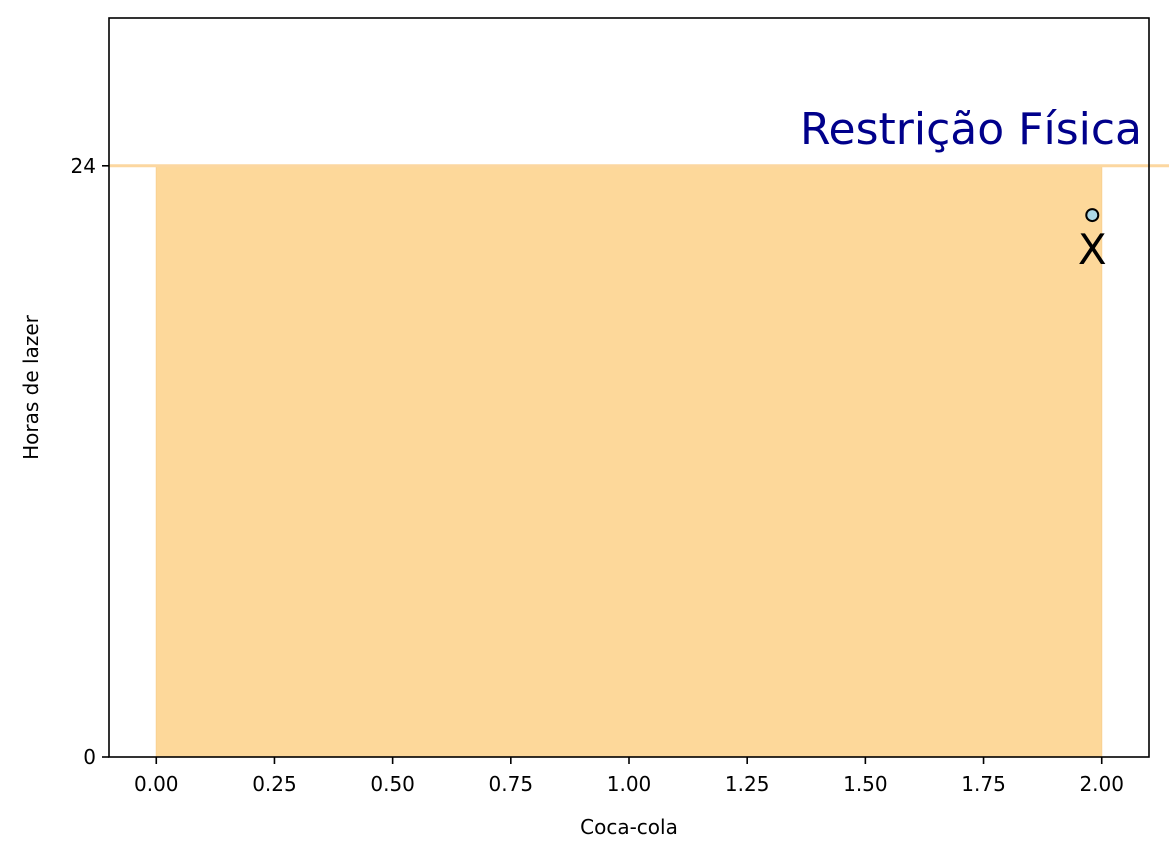 This screenshot has width=1169, height=858. I want to click on x-tick-label: 1.25, so click(747, 784).